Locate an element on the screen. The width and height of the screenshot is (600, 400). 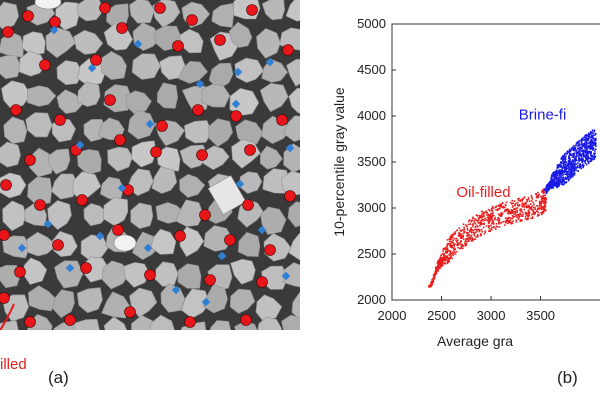
bright-mineral is located at coordinates (48, 5).